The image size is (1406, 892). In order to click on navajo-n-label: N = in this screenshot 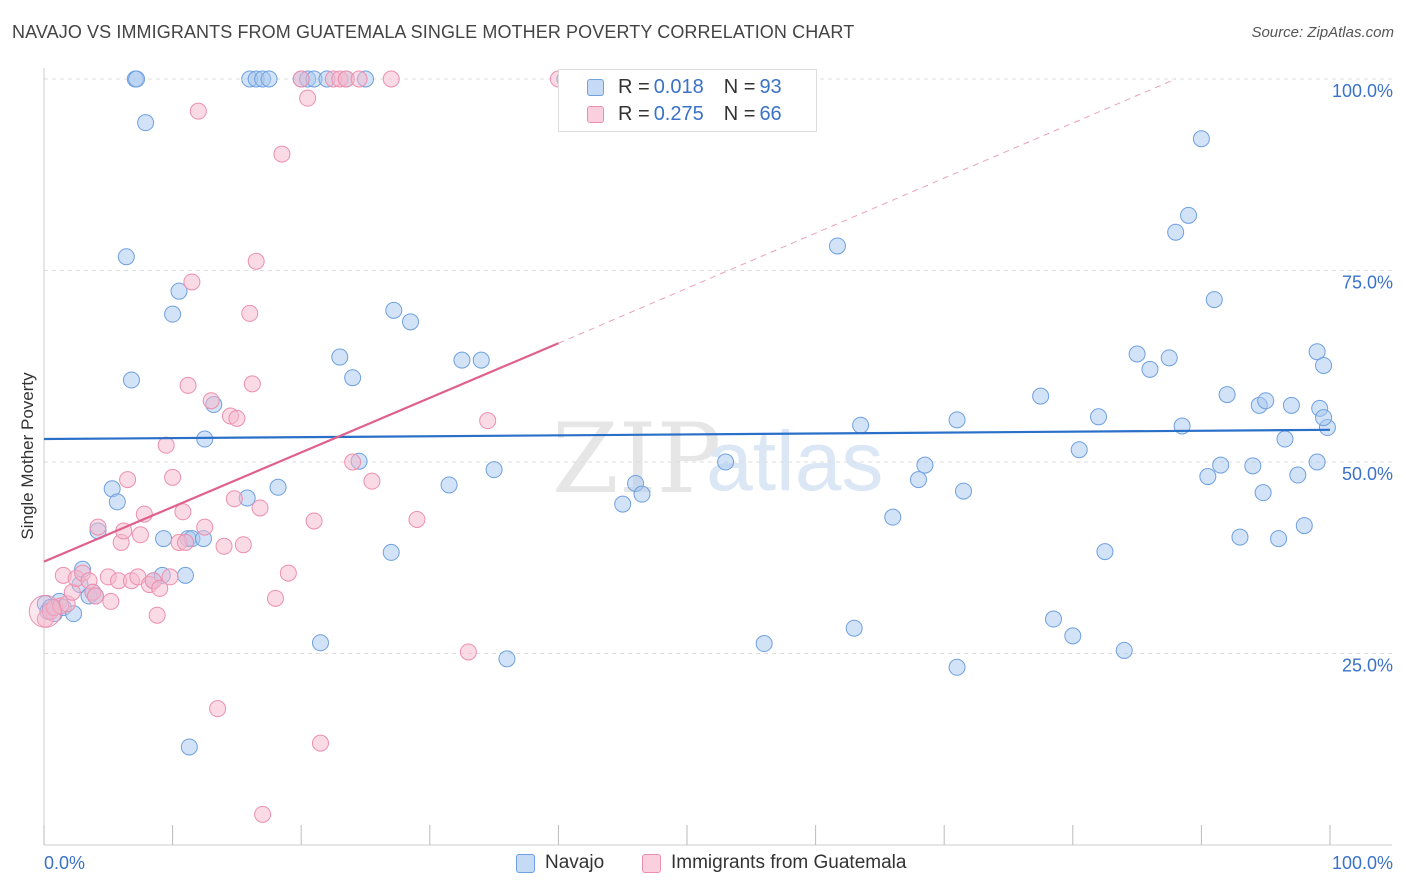, I will do `click(739, 86)`.